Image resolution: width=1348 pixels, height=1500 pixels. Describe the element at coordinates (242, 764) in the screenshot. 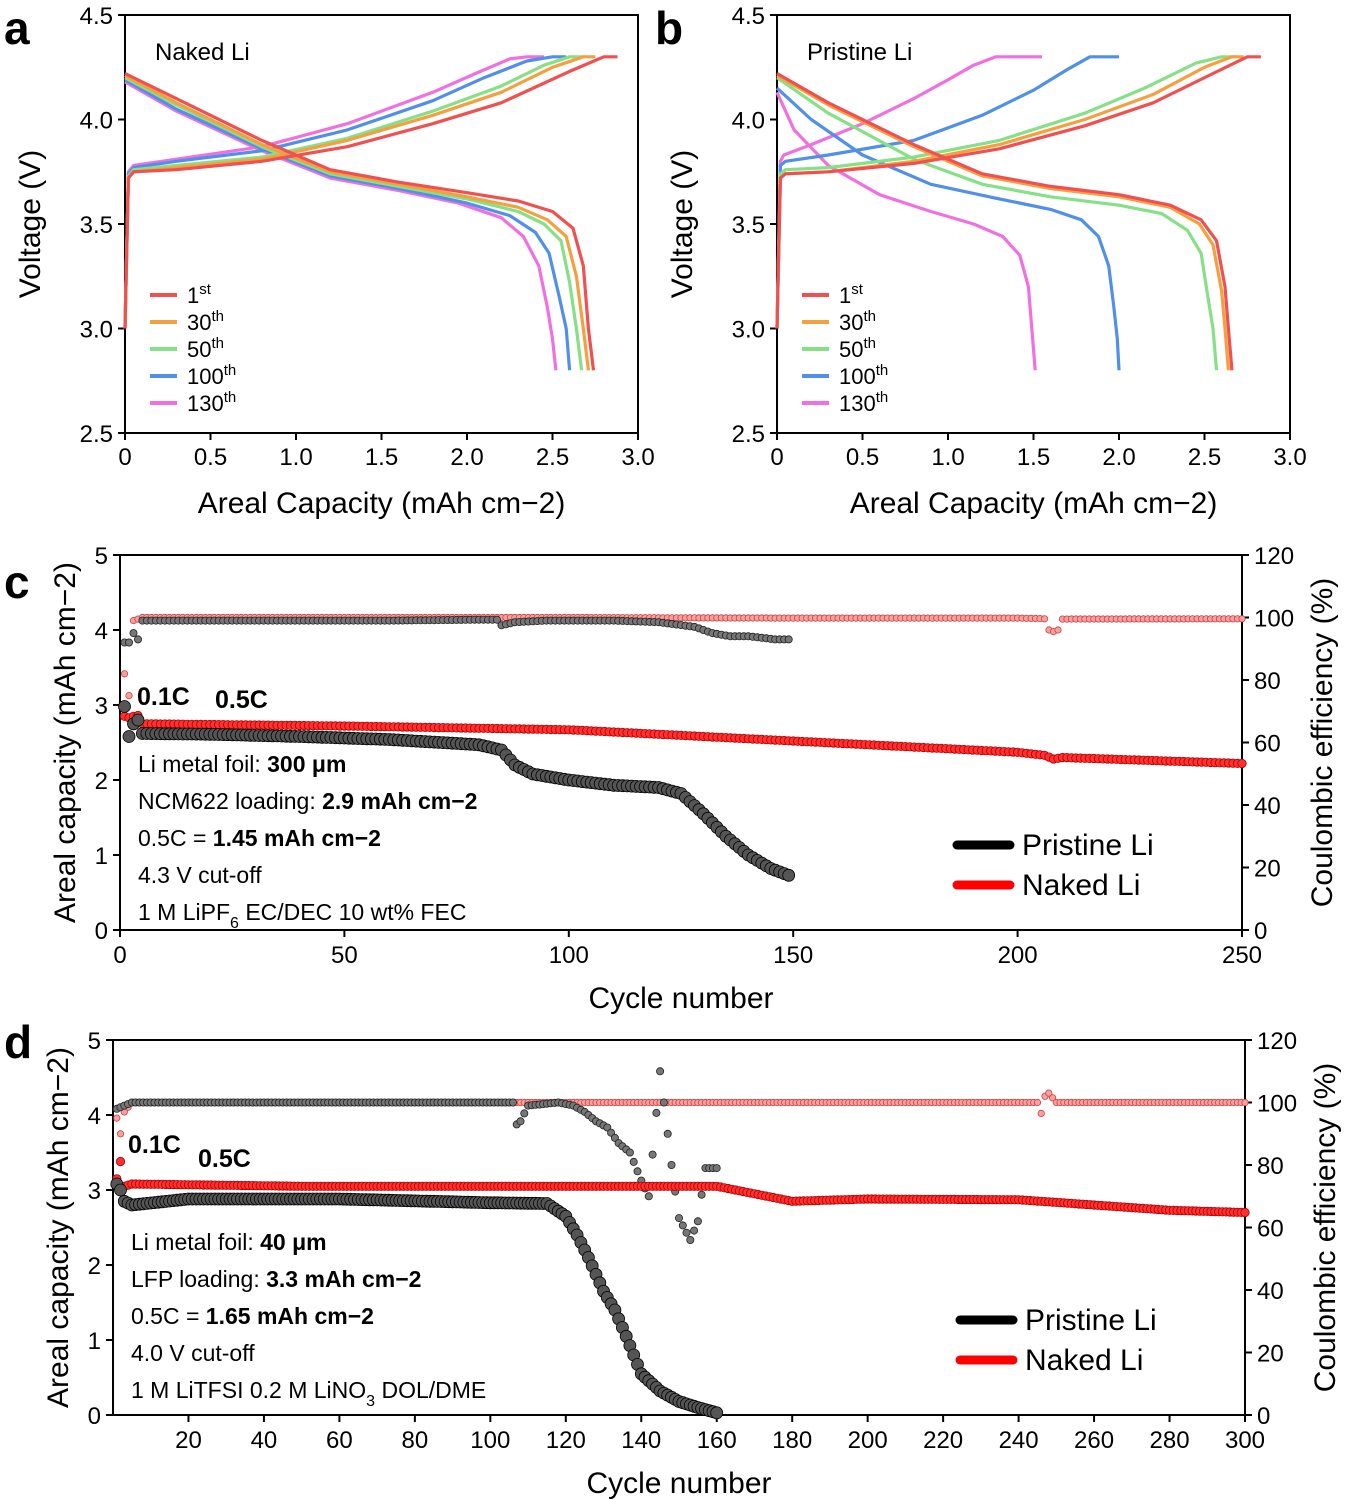

I see `condition-note: Li metal foil: 300 μm` at that location.